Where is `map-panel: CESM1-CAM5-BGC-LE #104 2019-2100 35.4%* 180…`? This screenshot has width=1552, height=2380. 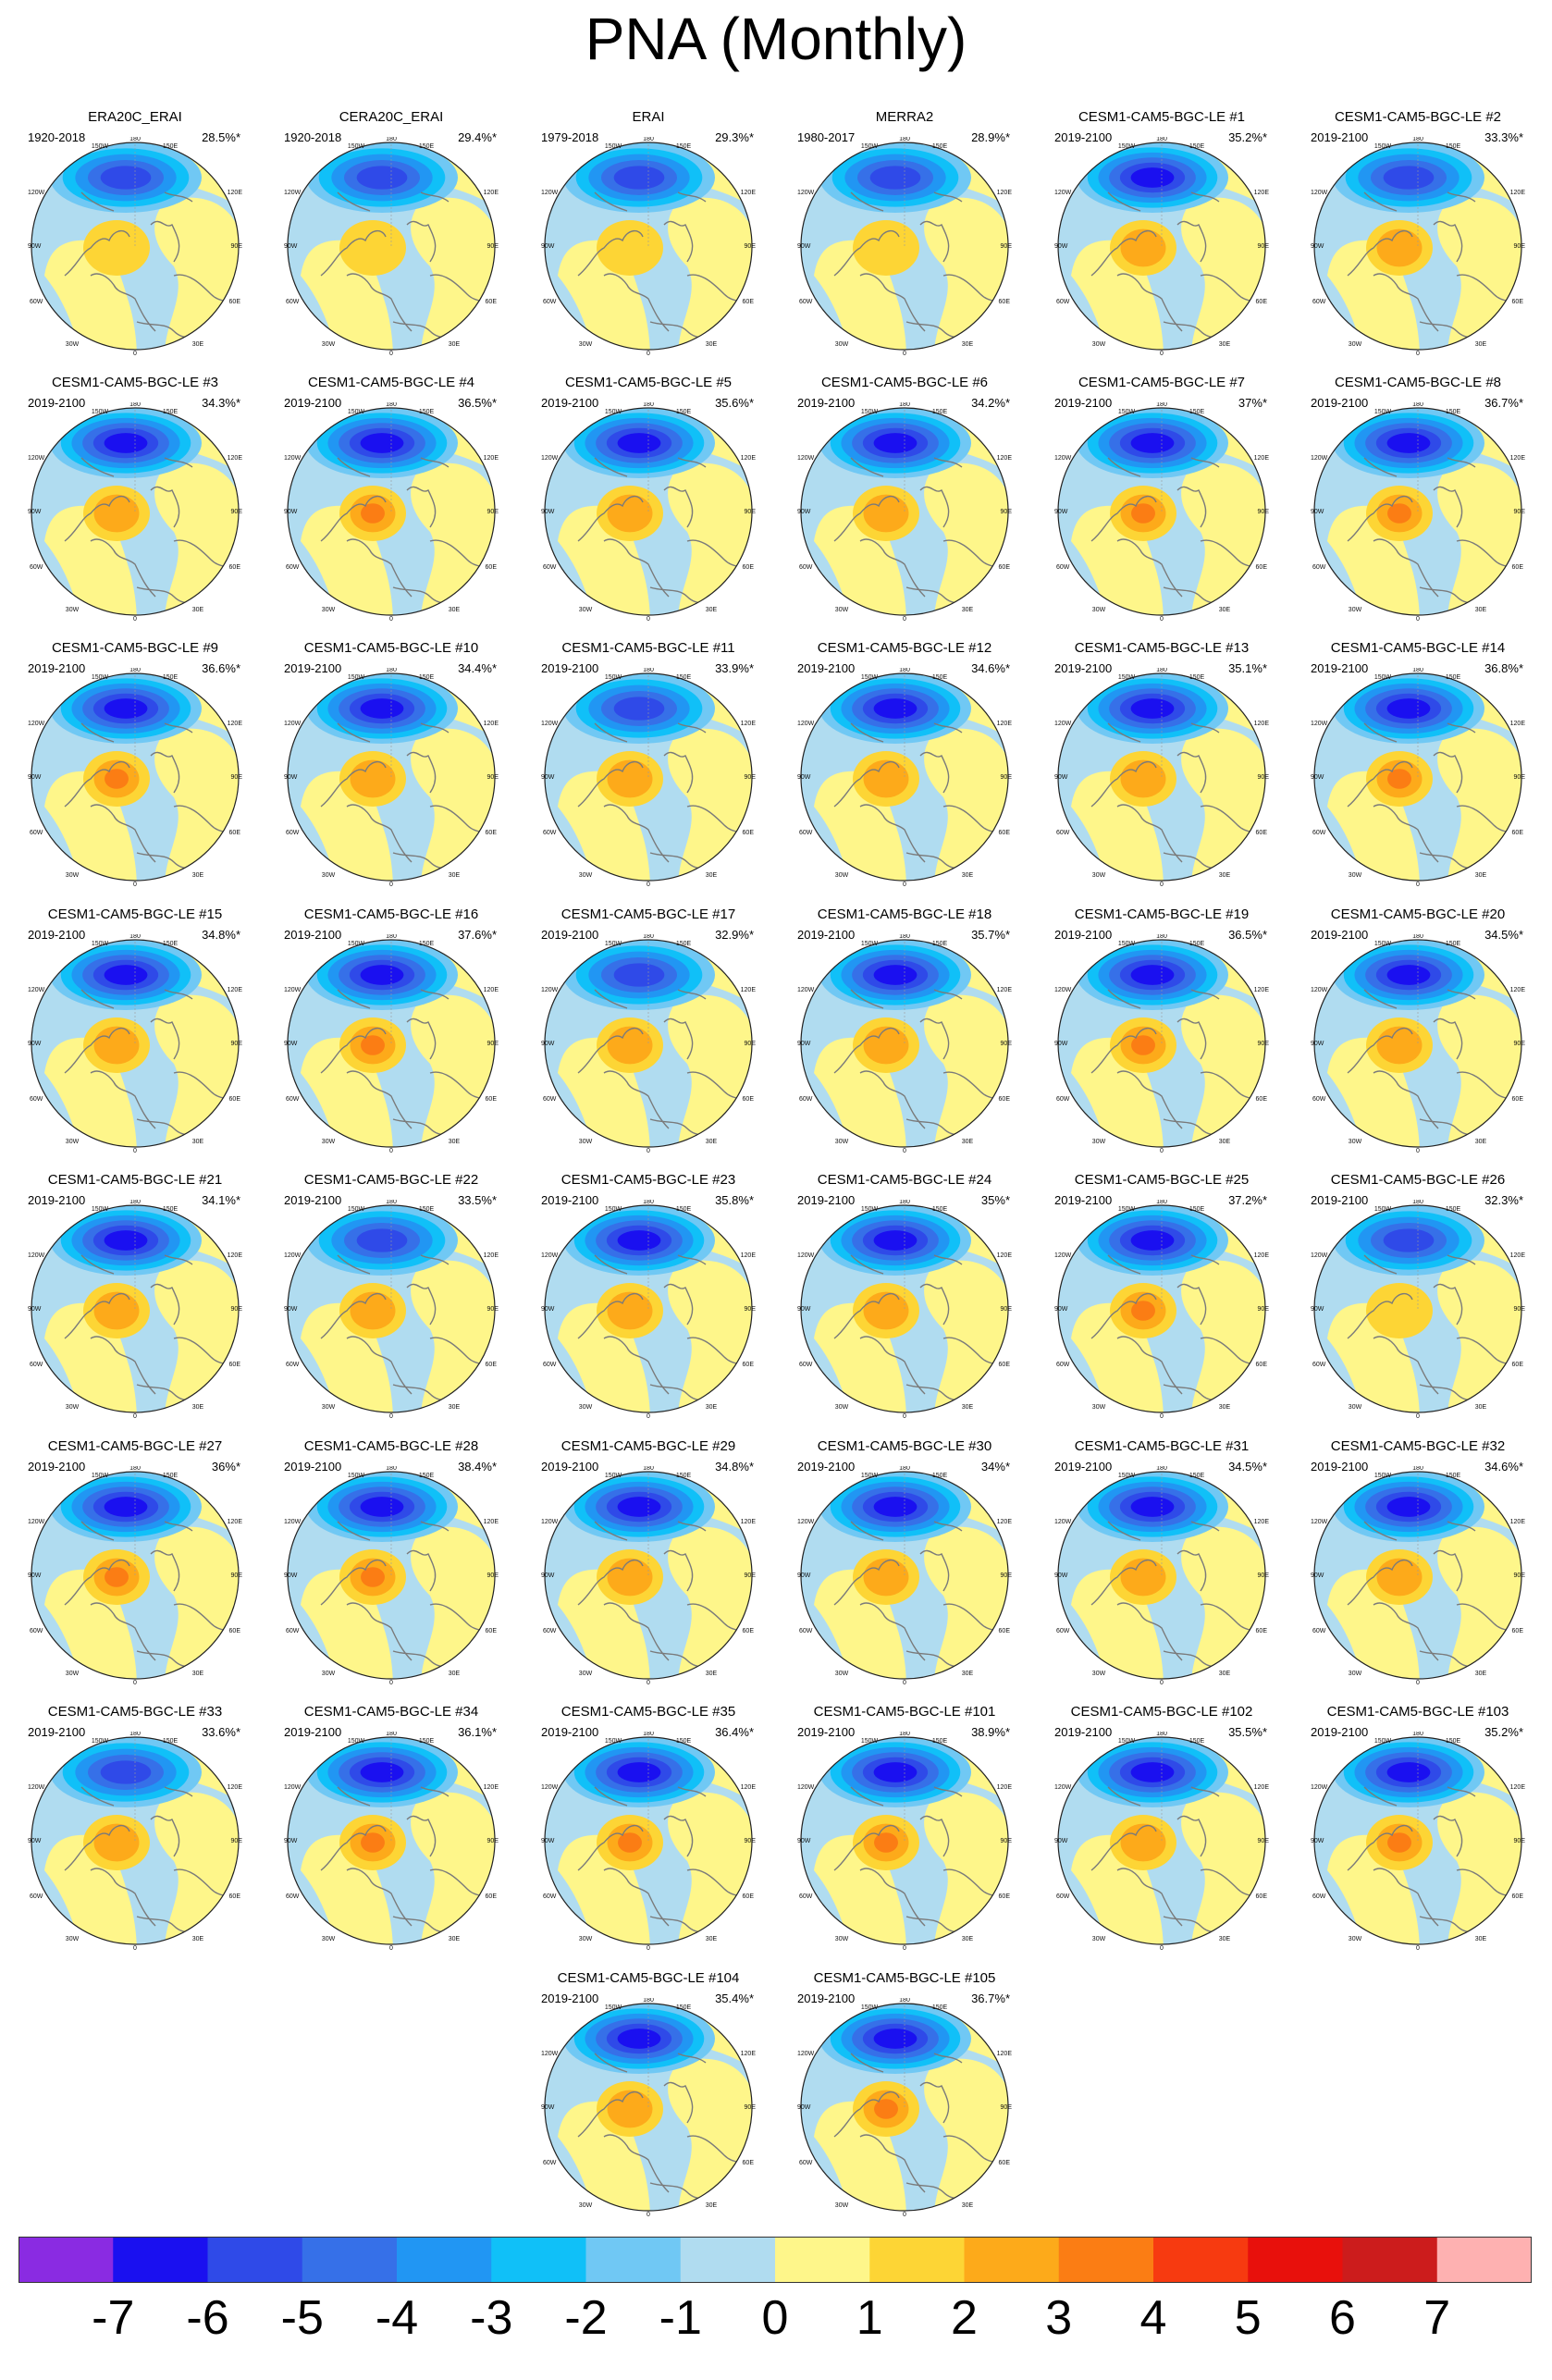
map-panel: CESM1-CAM5-BGC-LE #104 2019-2100 35.4%* 180… is located at coordinates (648, 2100).